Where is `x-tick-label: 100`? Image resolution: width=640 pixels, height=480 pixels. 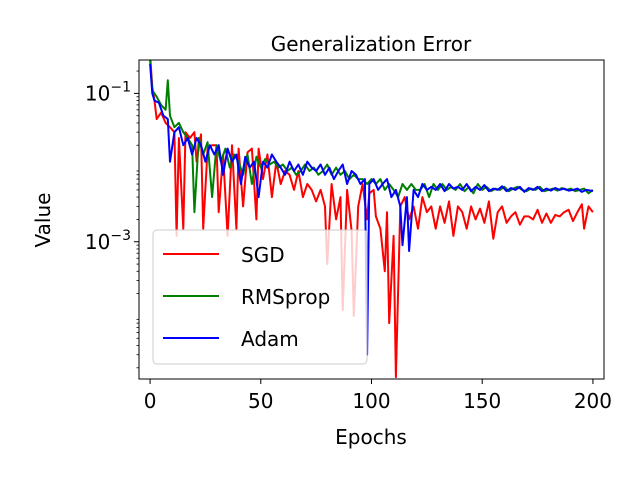 x-tick-label: 100 is located at coordinates (371, 401).